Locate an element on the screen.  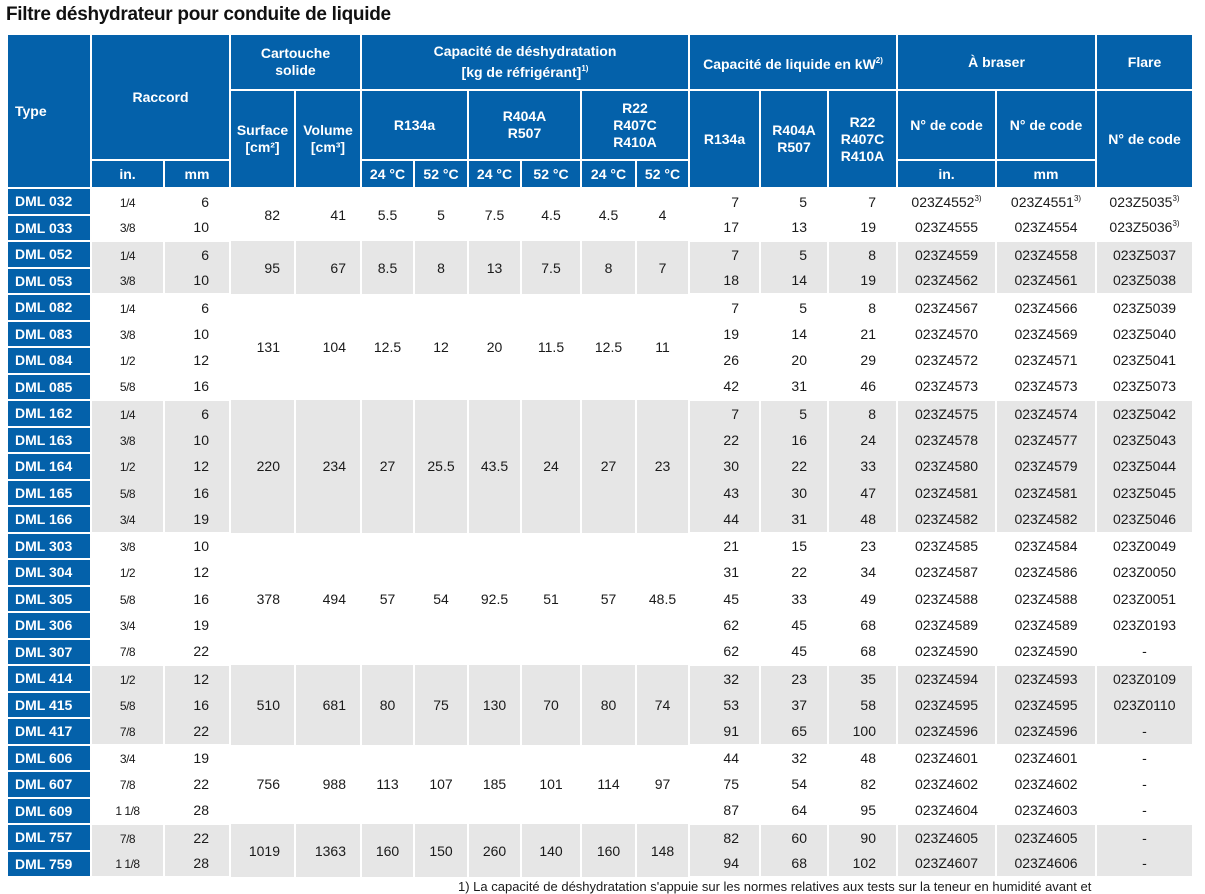
desh-capacity-cell: 4.5 is located at coordinates (608, 214).